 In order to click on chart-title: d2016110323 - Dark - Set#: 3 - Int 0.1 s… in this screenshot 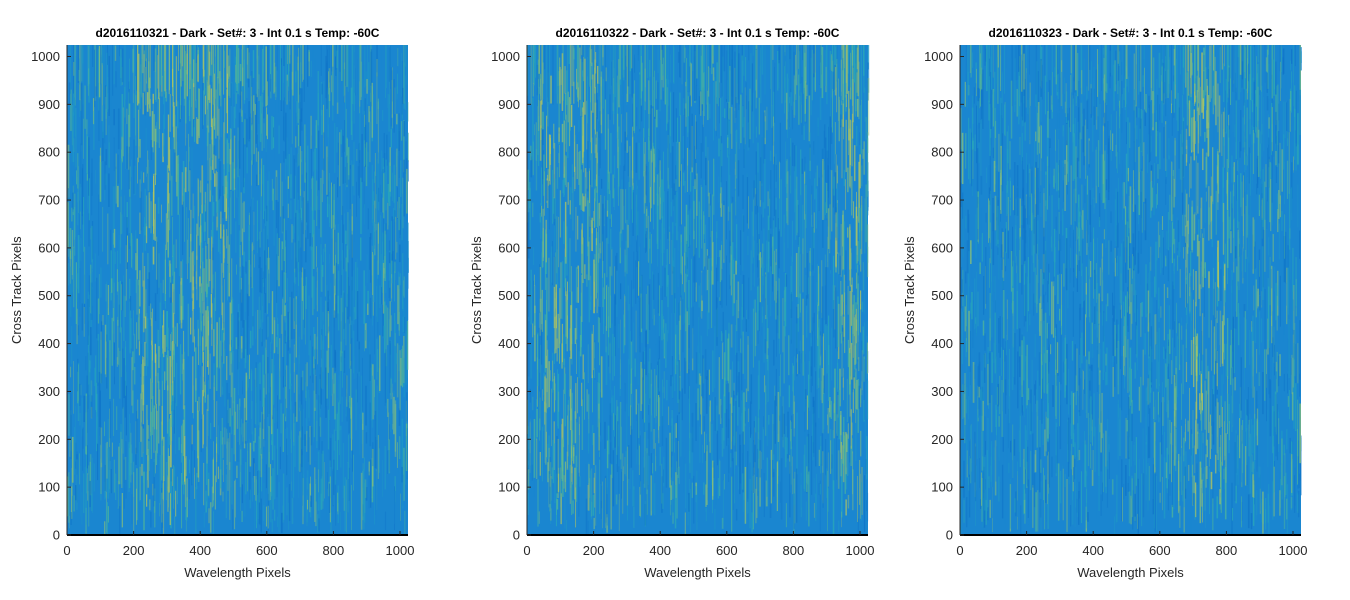, I will do `click(1130, 33)`.